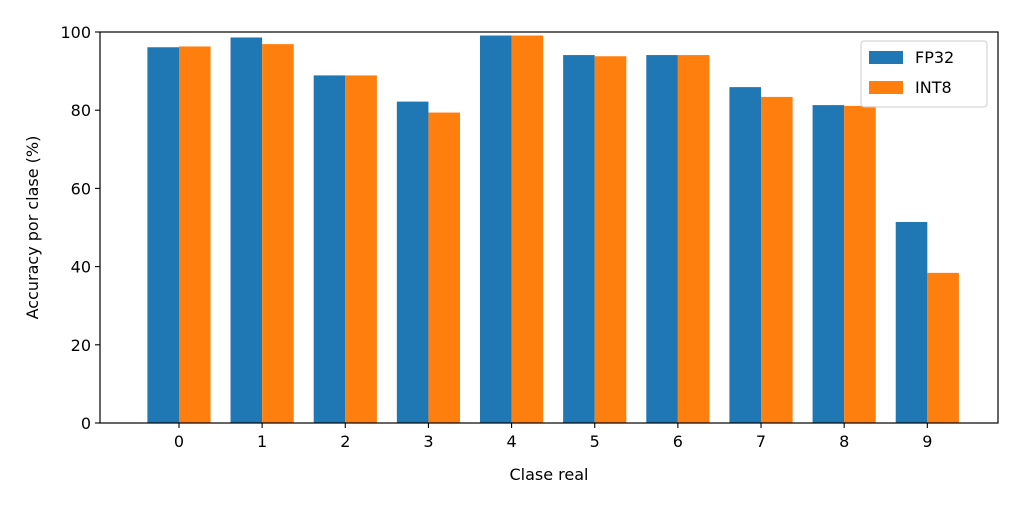 Image resolution: width=1020 pixels, height=510 pixels. What do you see at coordinates (927, 441) in the screenshot?
I see `x-tick-label: 9` at bounding box center [927, 441].